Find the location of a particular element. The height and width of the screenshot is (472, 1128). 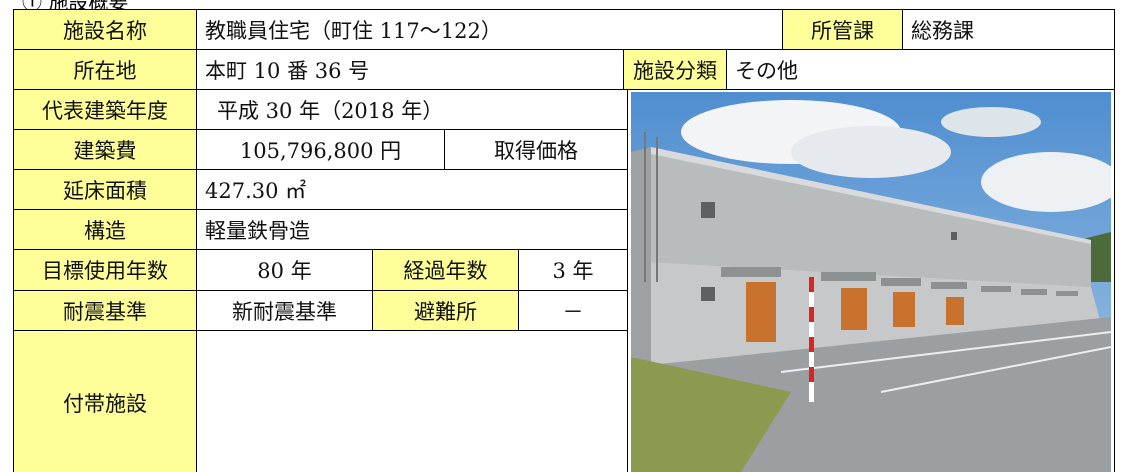

value-cell: 427.30 ㎡ is located at coordinates (412, 189).